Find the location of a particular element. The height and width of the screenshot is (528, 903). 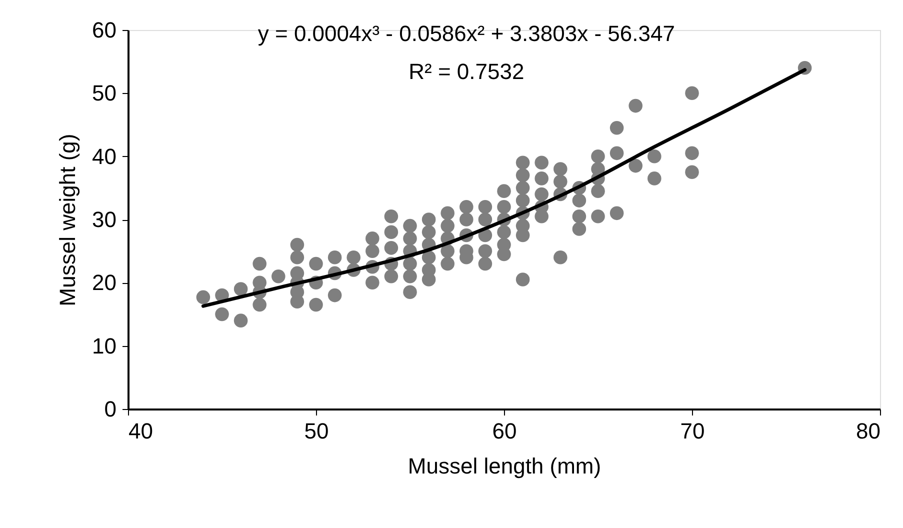

annotation: R² = 0.7532 is located at coordinates (466, 71).